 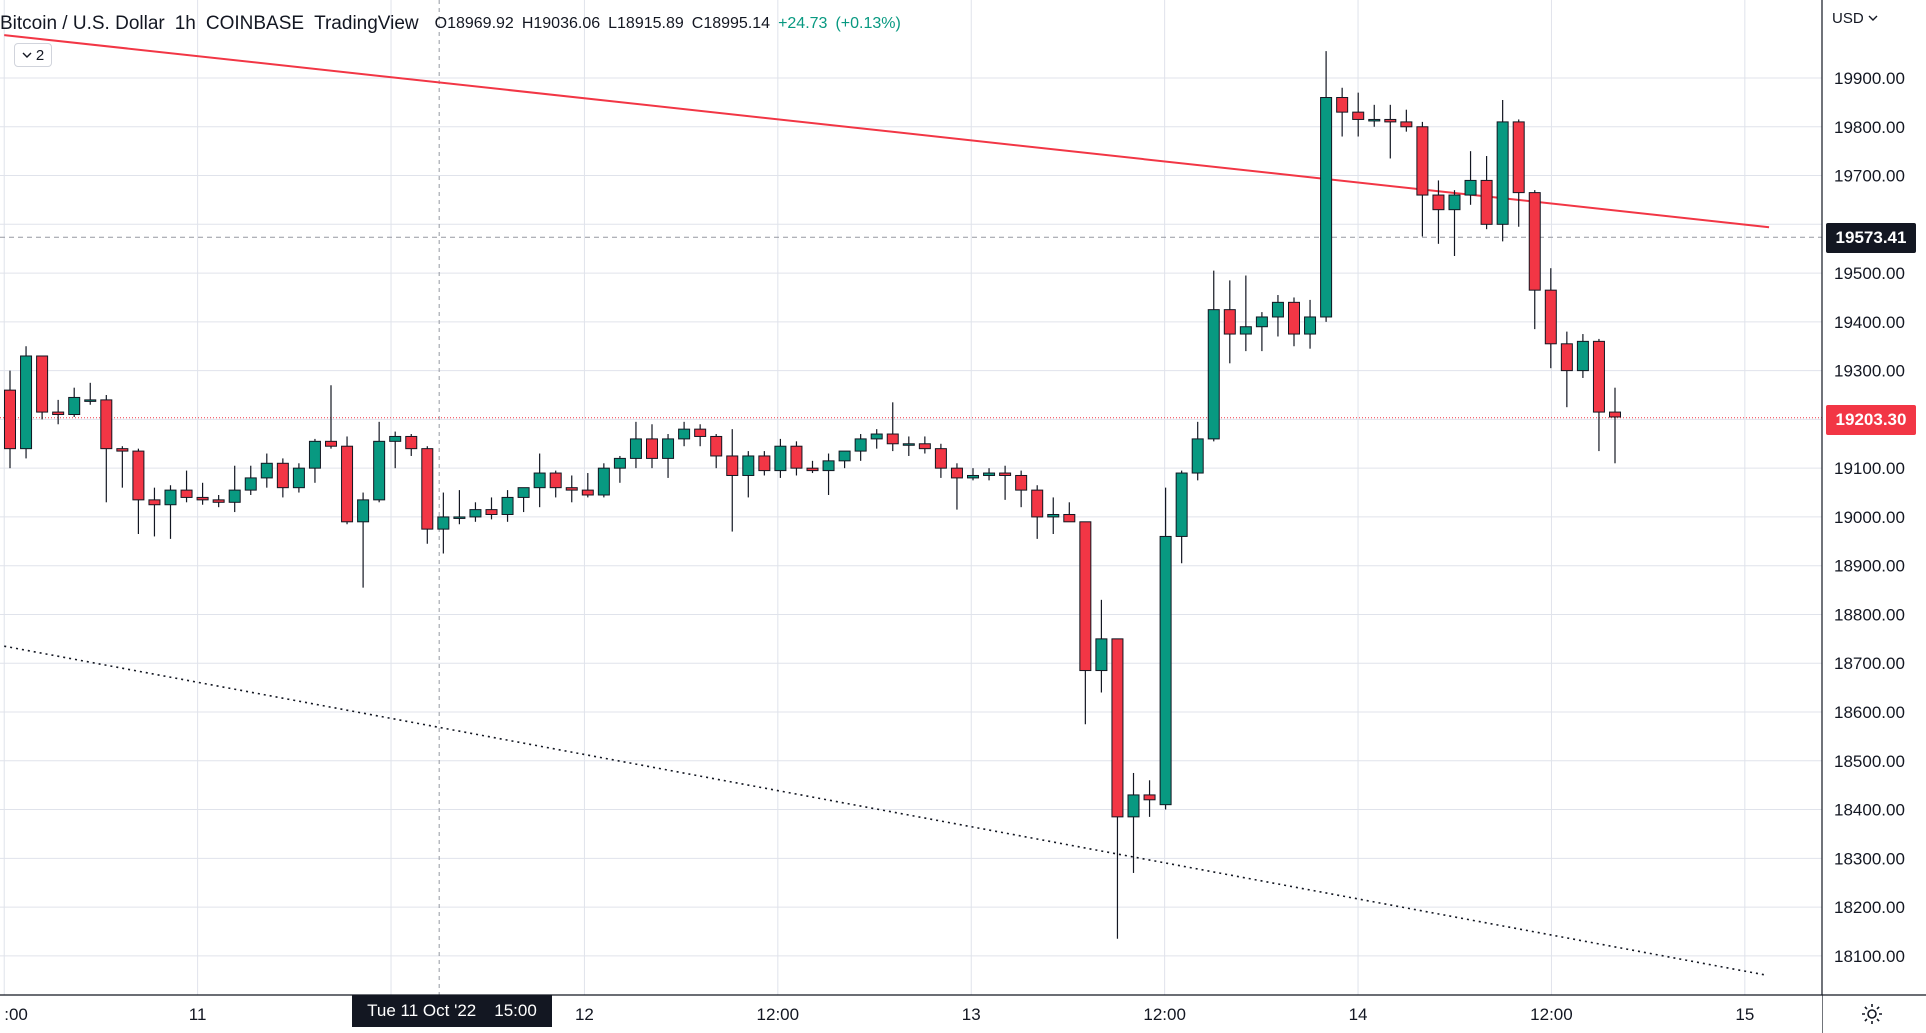 I want to click on price-axis-tick-label: 19300.00, so click(x=1869, y=371).